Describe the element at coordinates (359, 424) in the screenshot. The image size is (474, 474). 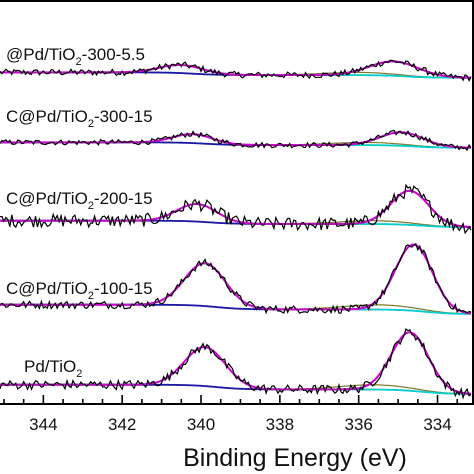
I see `x-tick-label: 336` at that location.